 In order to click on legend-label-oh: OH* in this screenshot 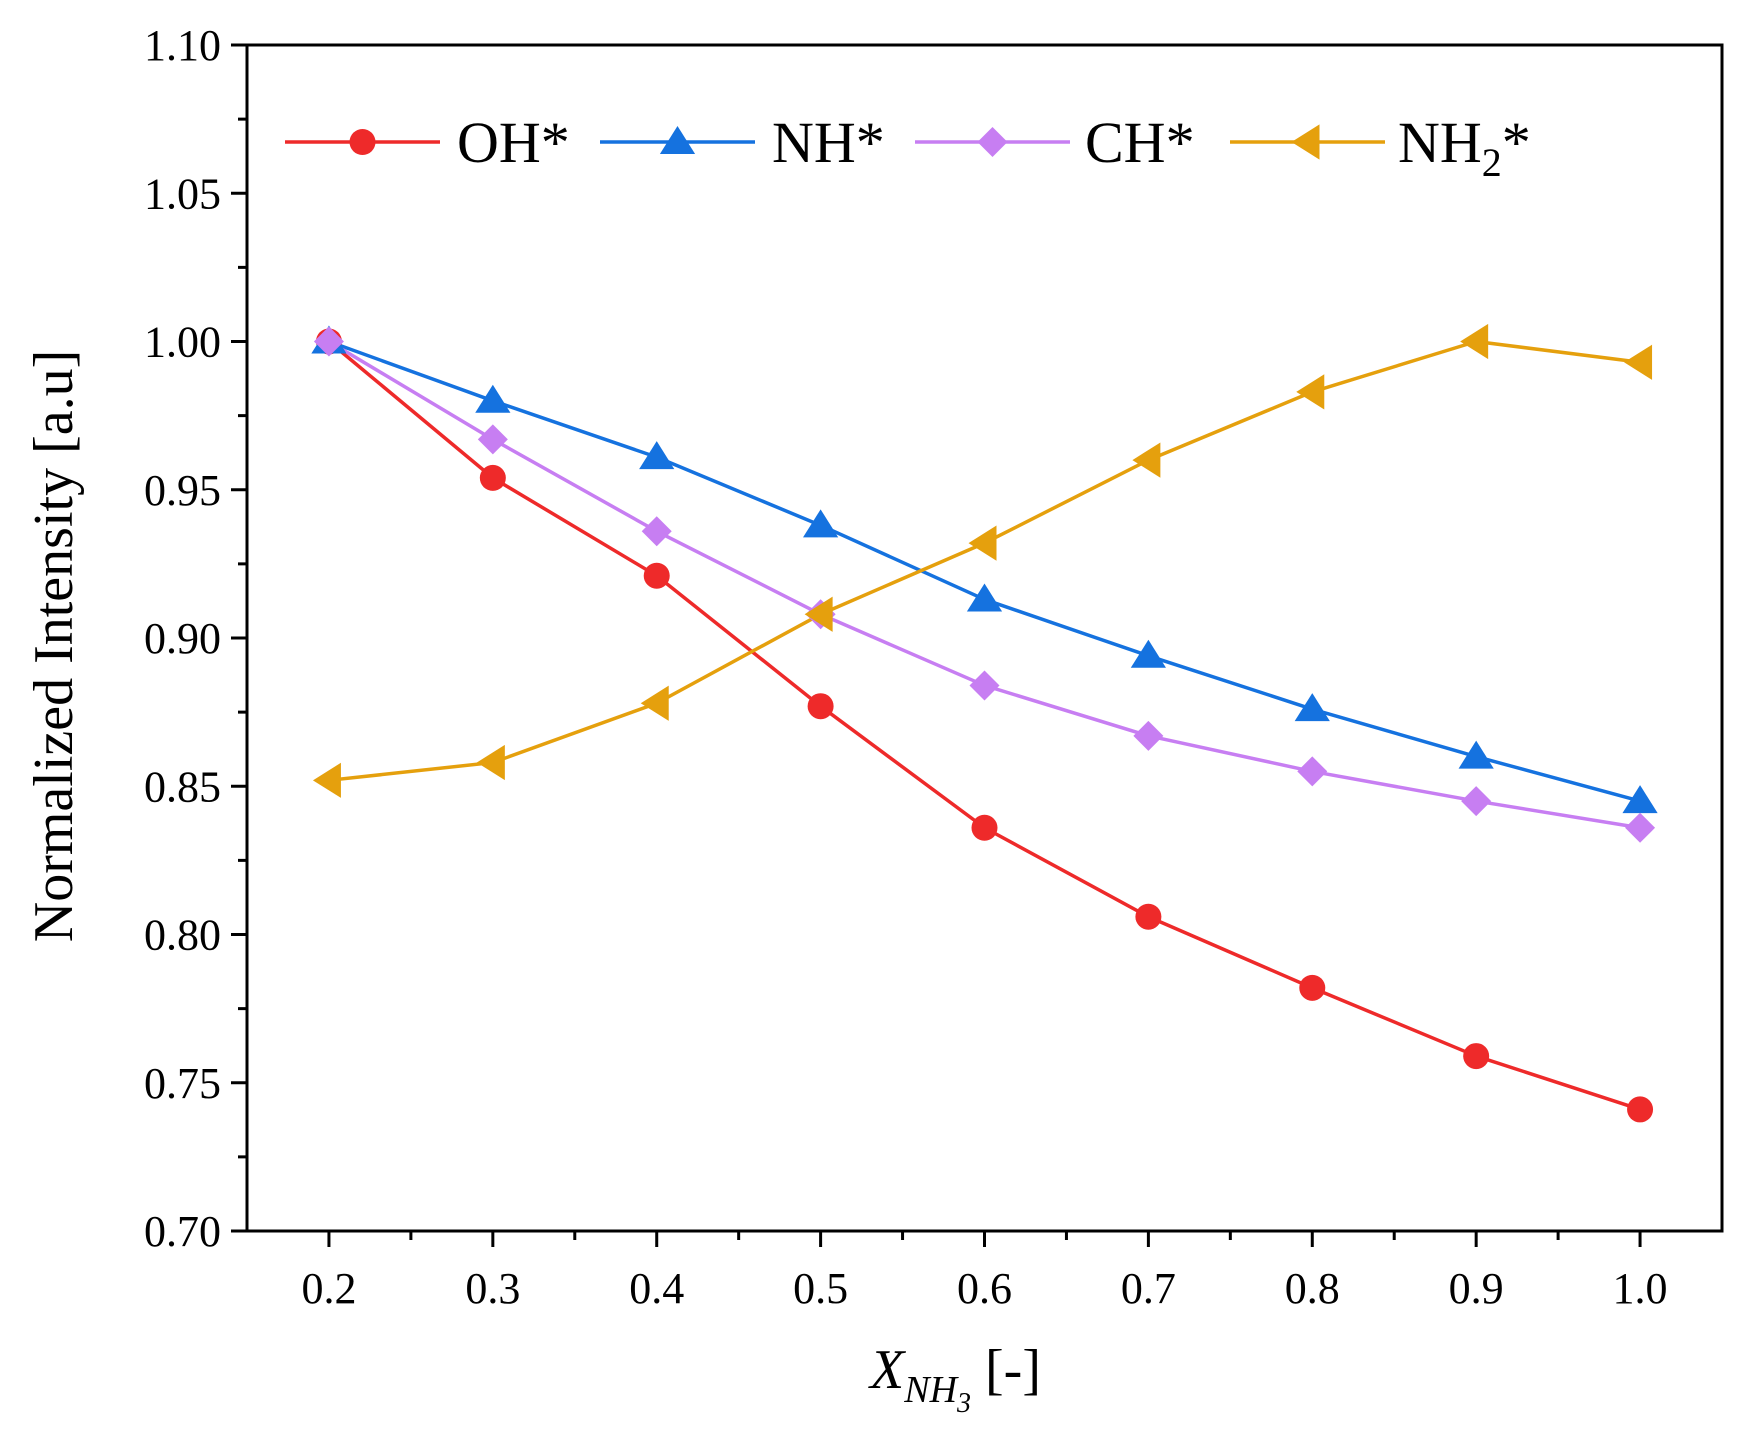, I will do `click(513, 142)`.